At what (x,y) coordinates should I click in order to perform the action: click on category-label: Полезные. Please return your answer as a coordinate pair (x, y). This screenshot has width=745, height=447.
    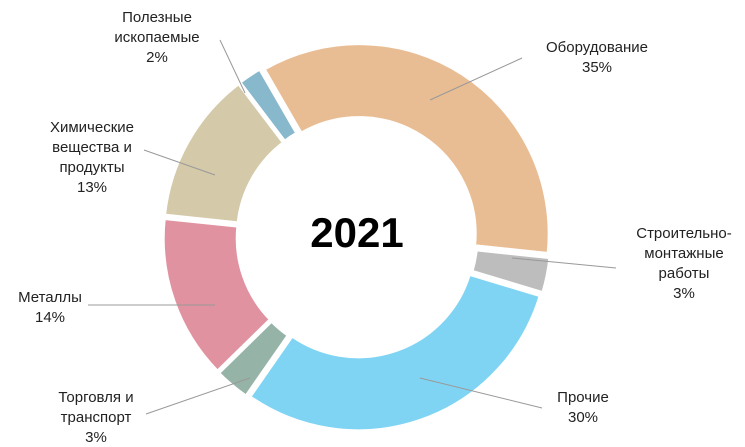
    Looking at the image, I should click on (157, 17).